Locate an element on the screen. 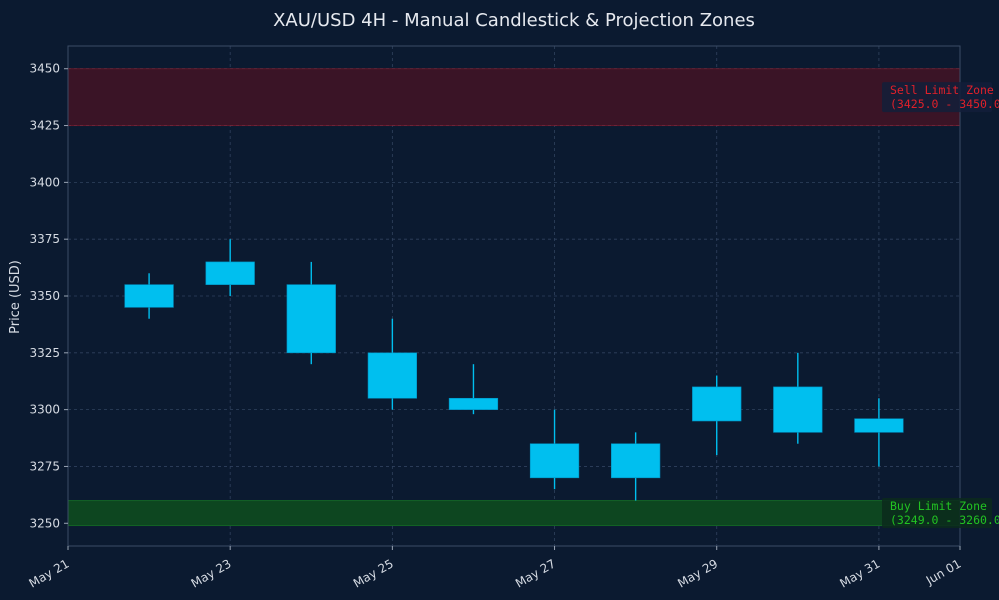 The height and width of the screenshot is (600, 999). y-tick-label: 3250 is located at coordinates (44, 523).